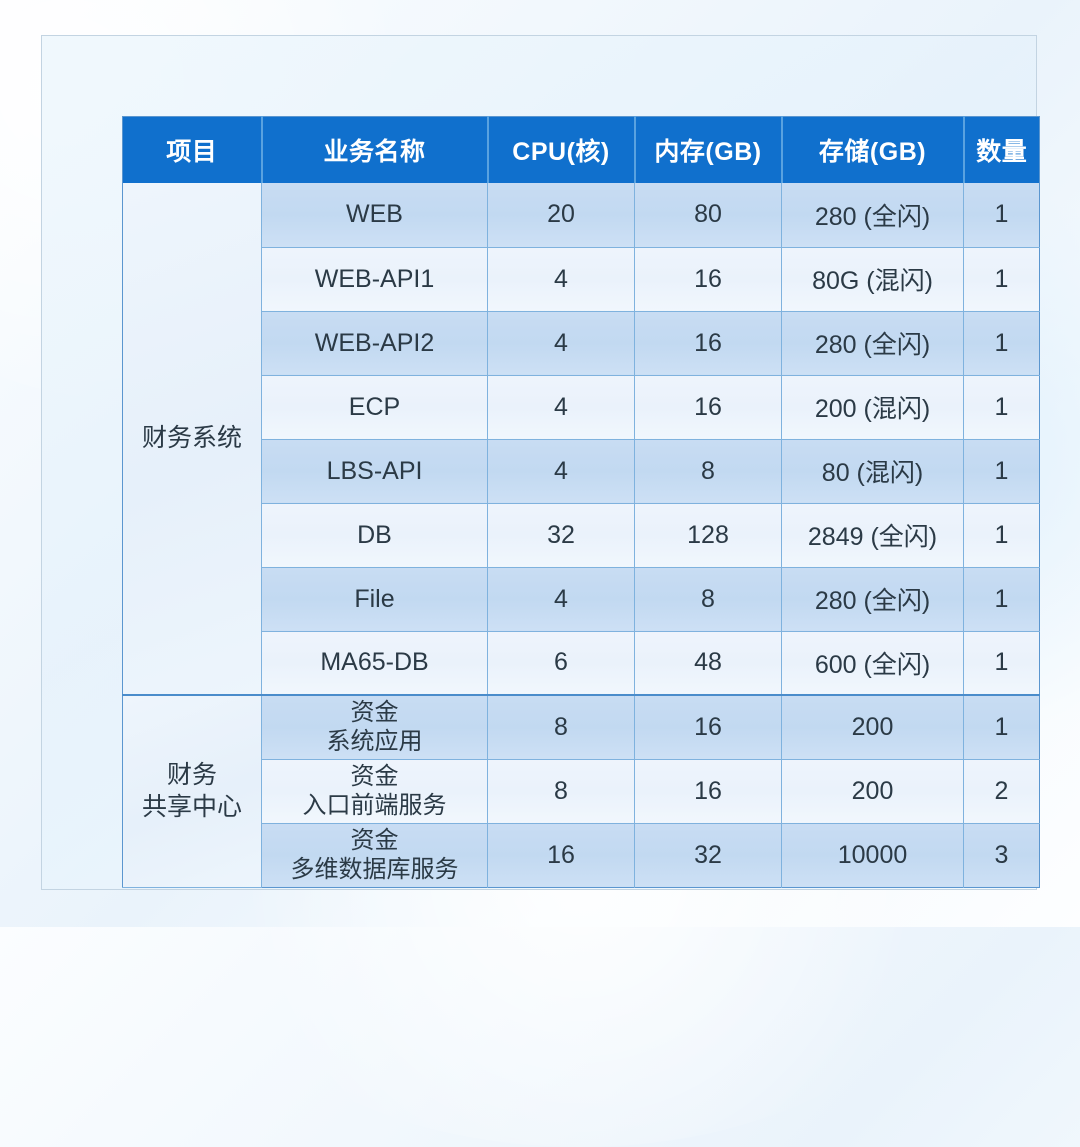  Describe the element at coordinates (561, 535) in the screenshot. I see `cell-cpu: 32` at that location.